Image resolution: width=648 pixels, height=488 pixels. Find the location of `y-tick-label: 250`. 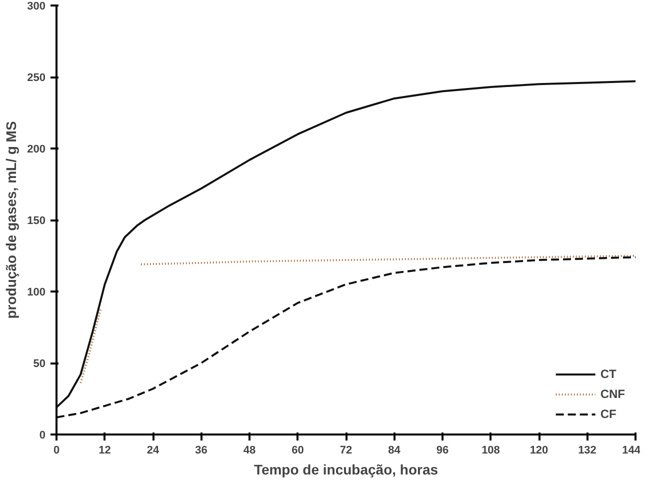

y-tick-label: 250 is located at coordinates (36, 78).